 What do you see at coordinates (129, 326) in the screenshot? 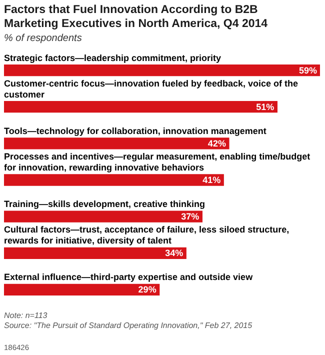
I see `source-note: Source: "The Pursuit of Standard Operating Innovation," Feb 27, 2015` at bounding box center [129, 326].